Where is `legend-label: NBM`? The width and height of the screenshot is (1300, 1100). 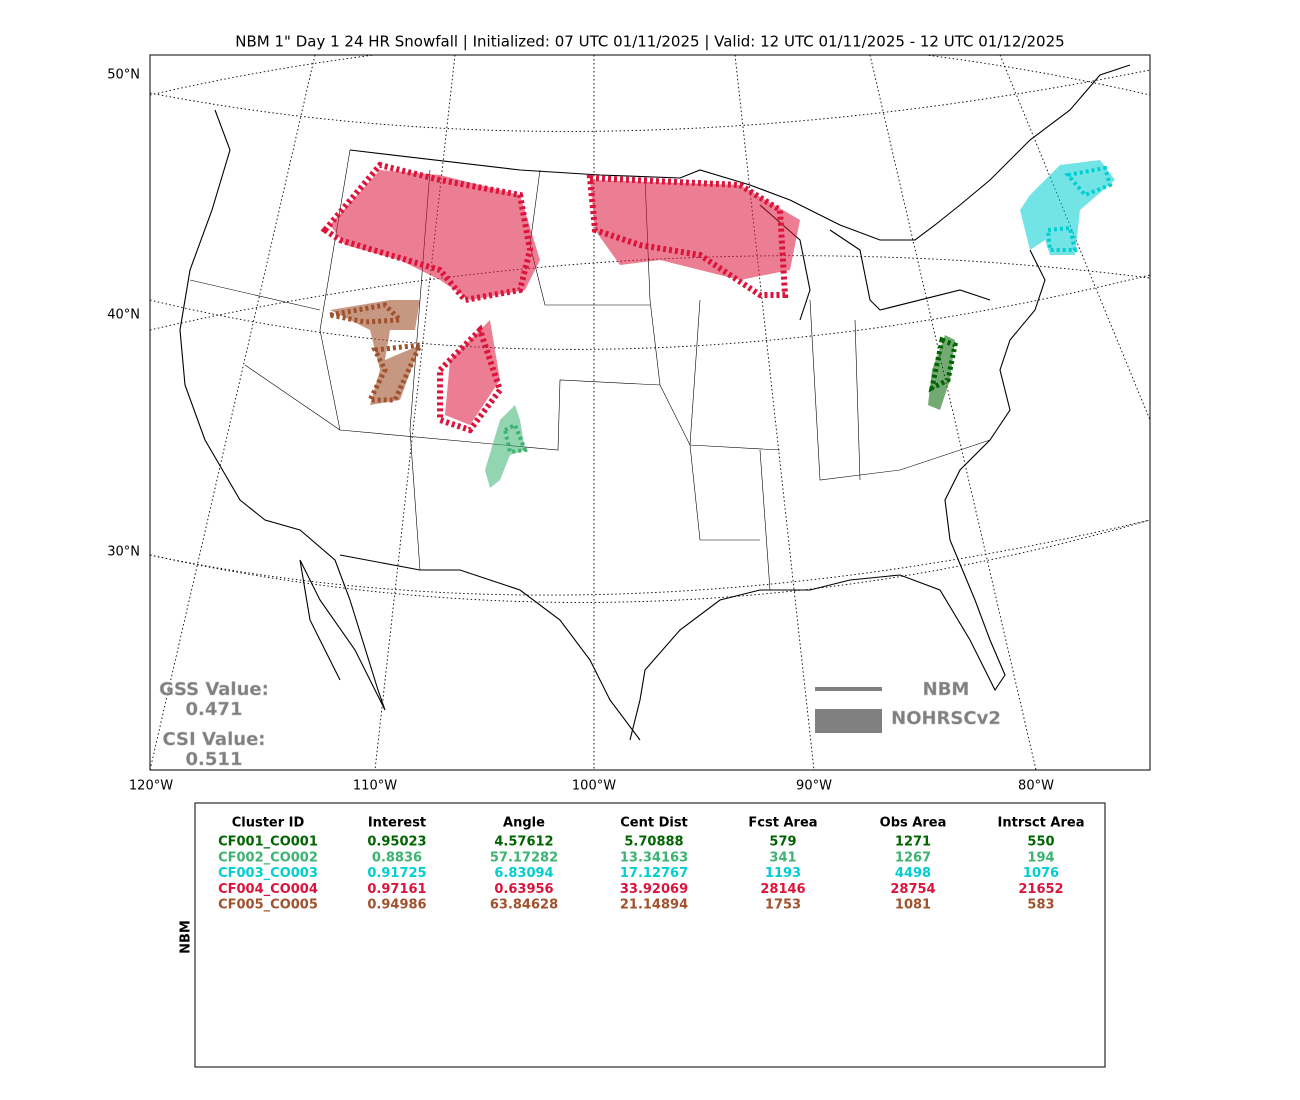
legend-label: NBM is located at coordinates (946, 689).